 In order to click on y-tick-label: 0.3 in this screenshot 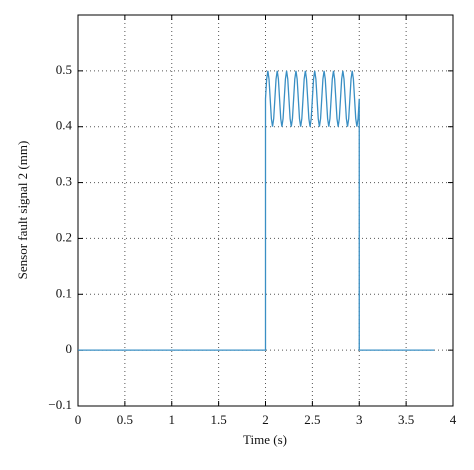, I will do `click(64, 181)`.